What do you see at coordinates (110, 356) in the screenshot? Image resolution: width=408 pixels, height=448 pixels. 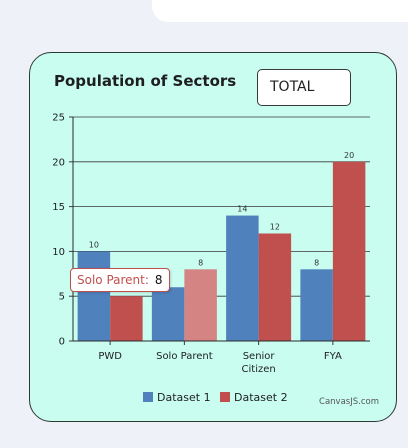 I see `x-tick-label: PWD` at bounding box center [110, 356].